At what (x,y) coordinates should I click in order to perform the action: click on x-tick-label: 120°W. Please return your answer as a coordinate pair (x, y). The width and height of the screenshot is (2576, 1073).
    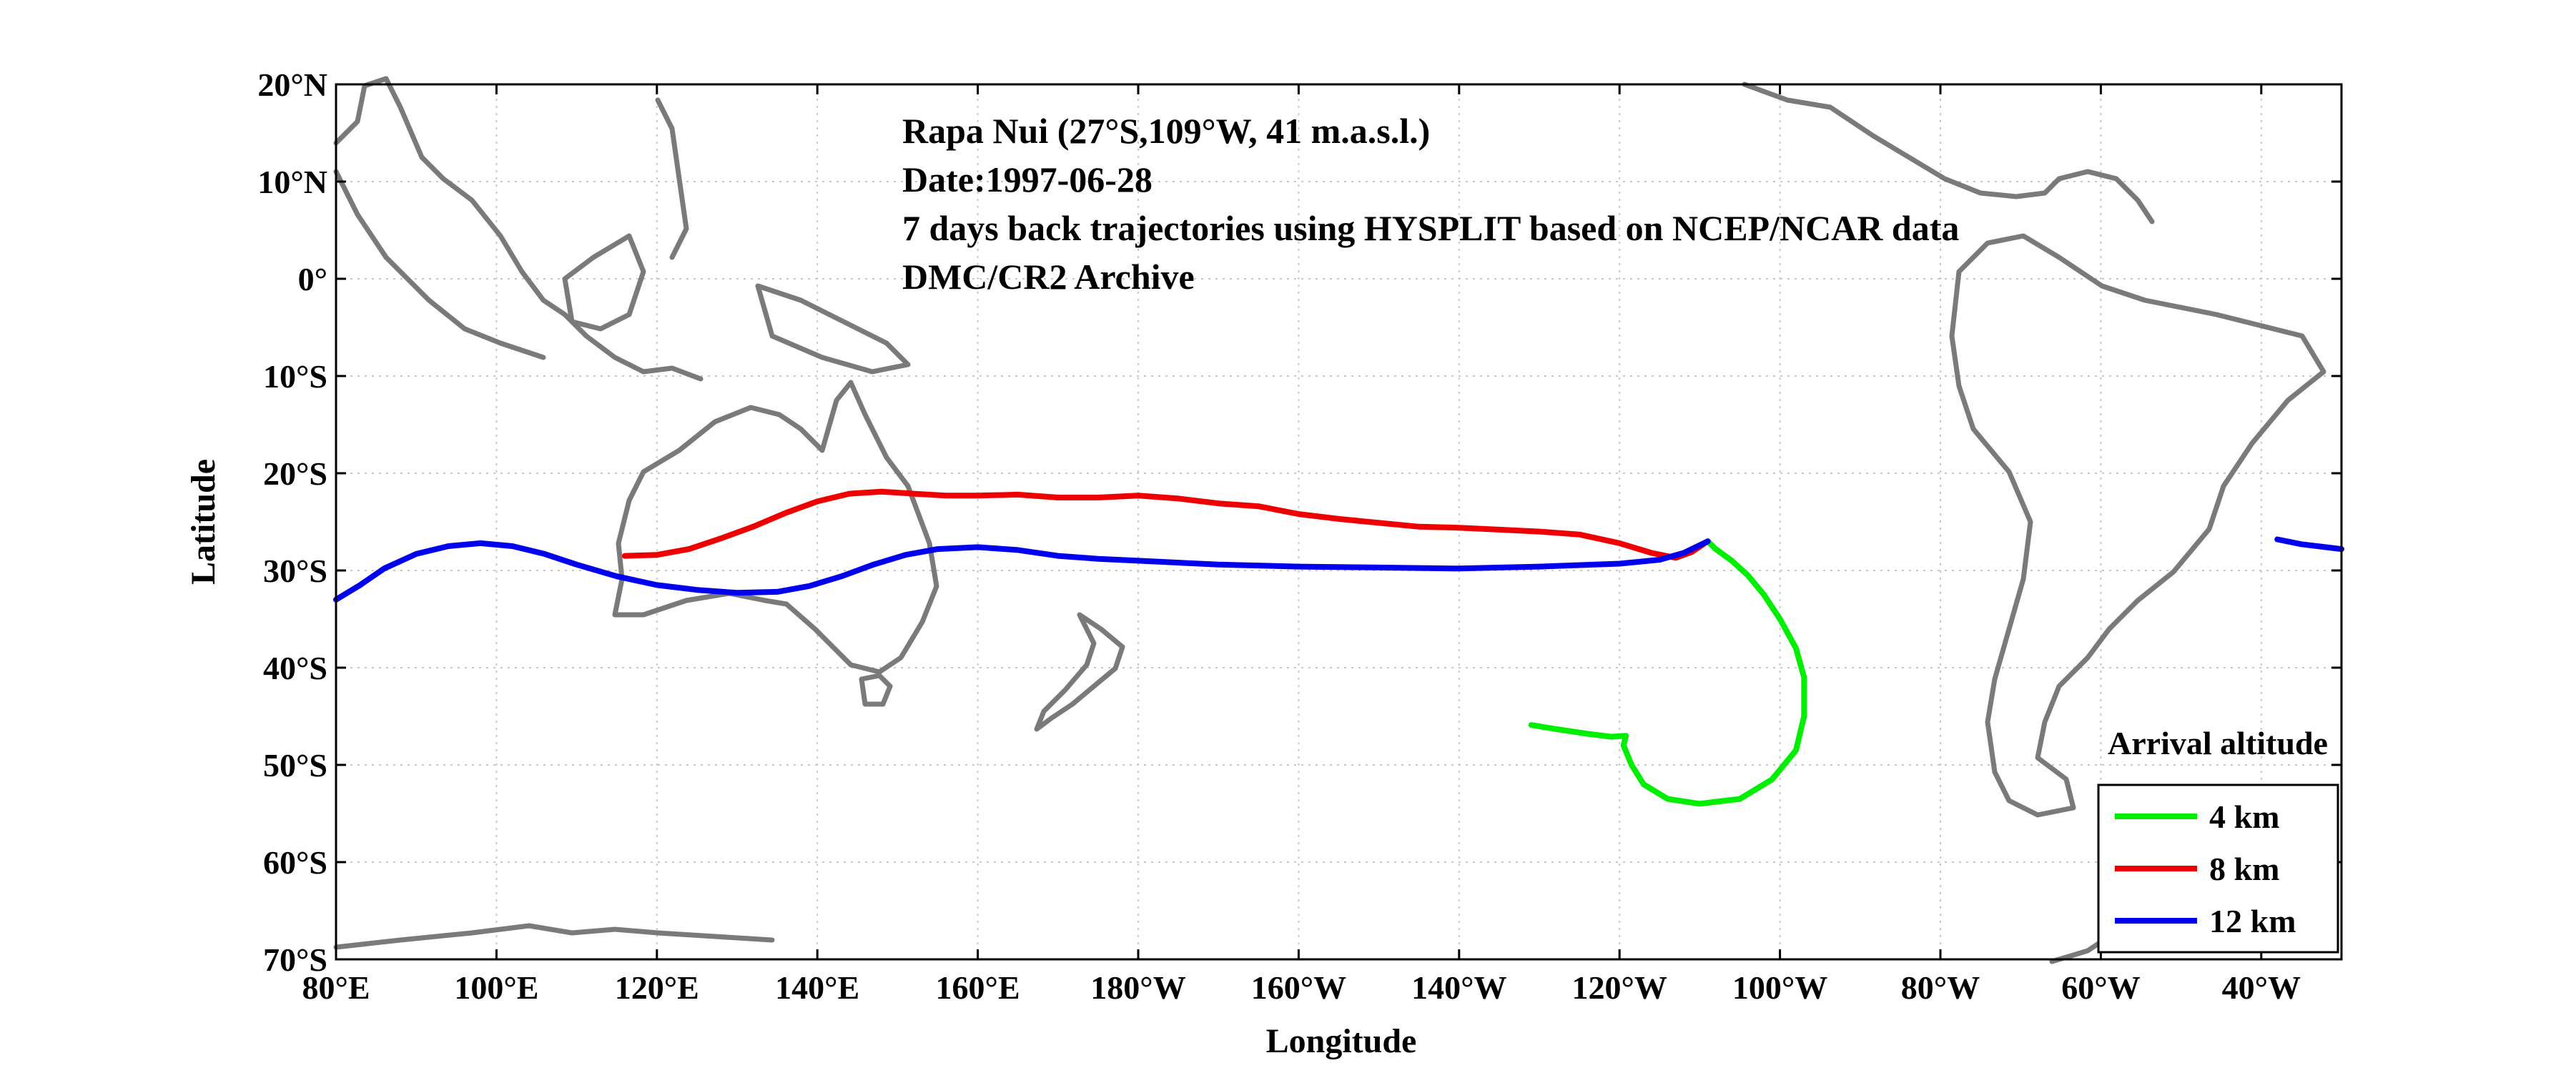
    Looking at the image, I should click on (1619, 987).